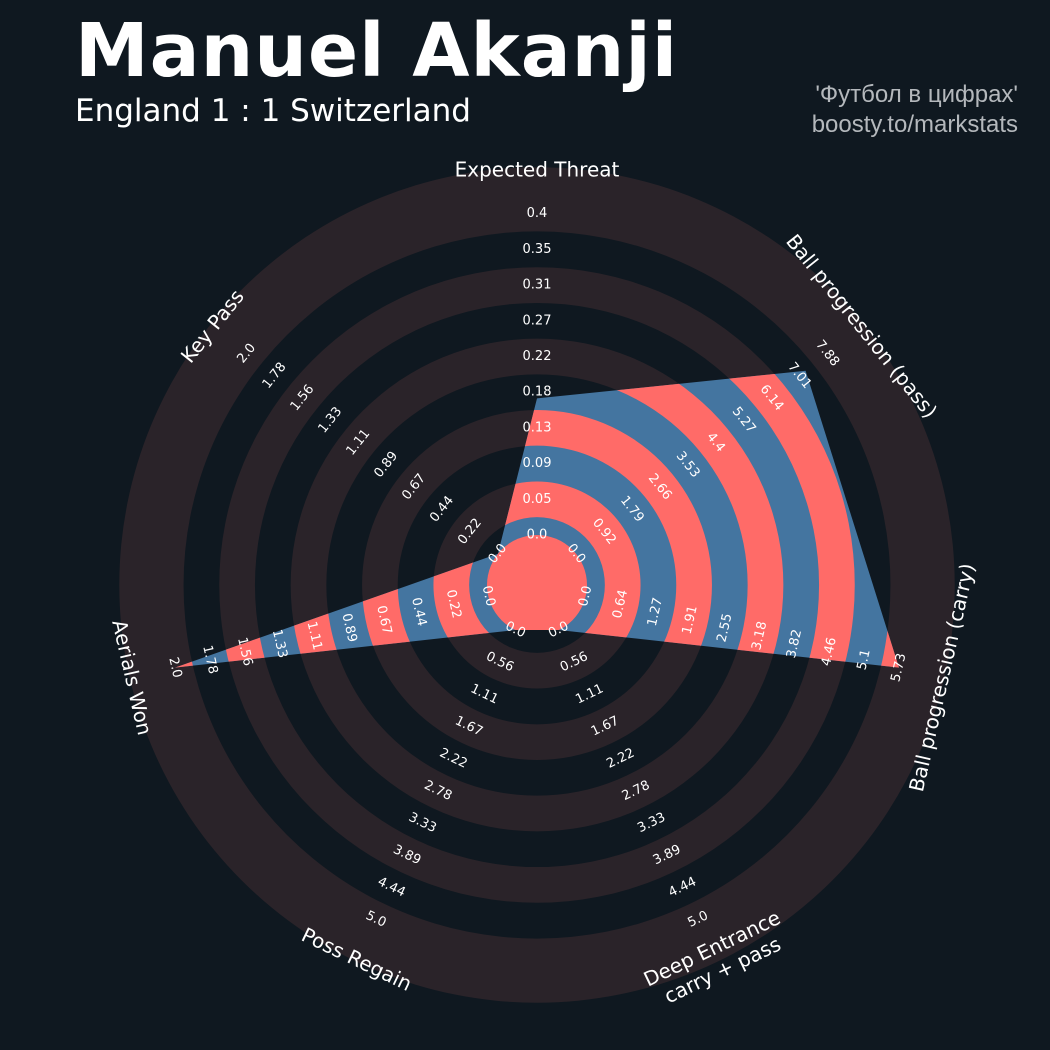  I want to click on tick-label: 0.67, so click(383, 620).